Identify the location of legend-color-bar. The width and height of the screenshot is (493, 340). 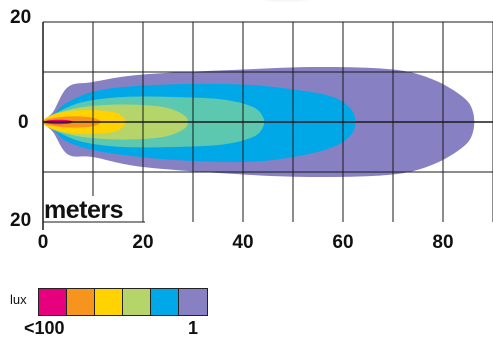
(123, 302).